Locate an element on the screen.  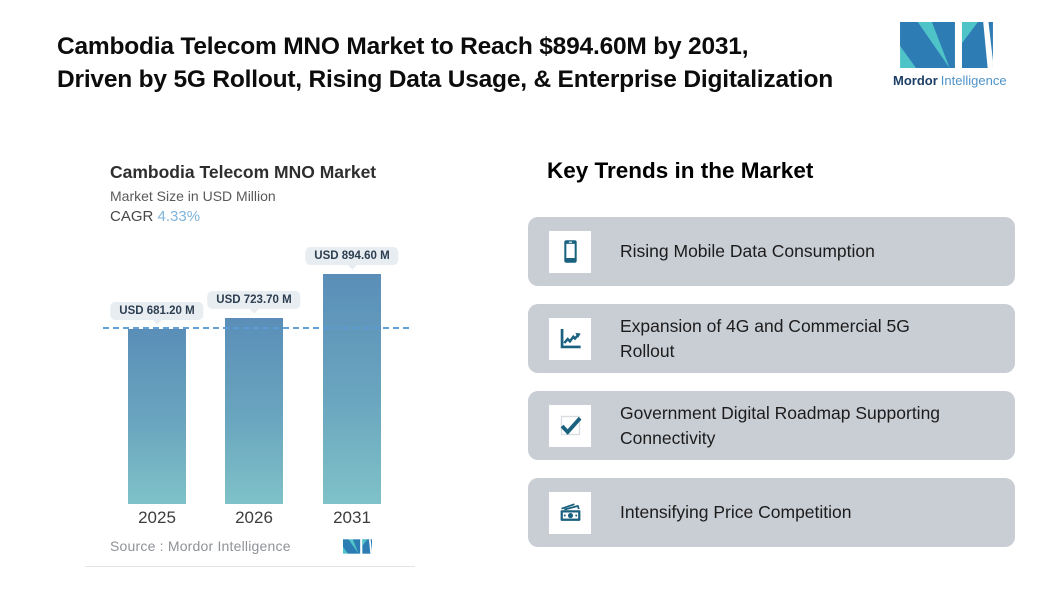
bar-value-label: USD 894.60 M is located at coordinates (352, 256).